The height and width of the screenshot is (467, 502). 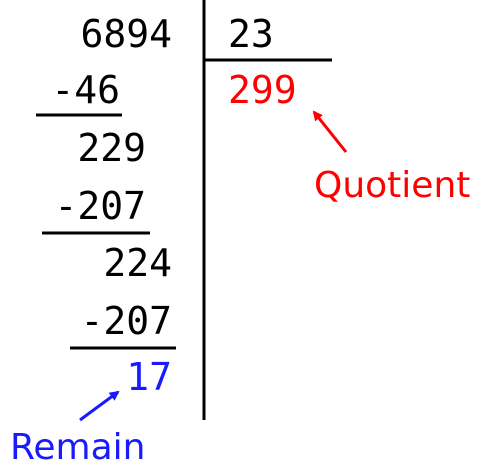 What do you see at coordinates (392, 185) in the screenshot?
I see `quotient-label: Quotient` at bounding box center [392, 185].